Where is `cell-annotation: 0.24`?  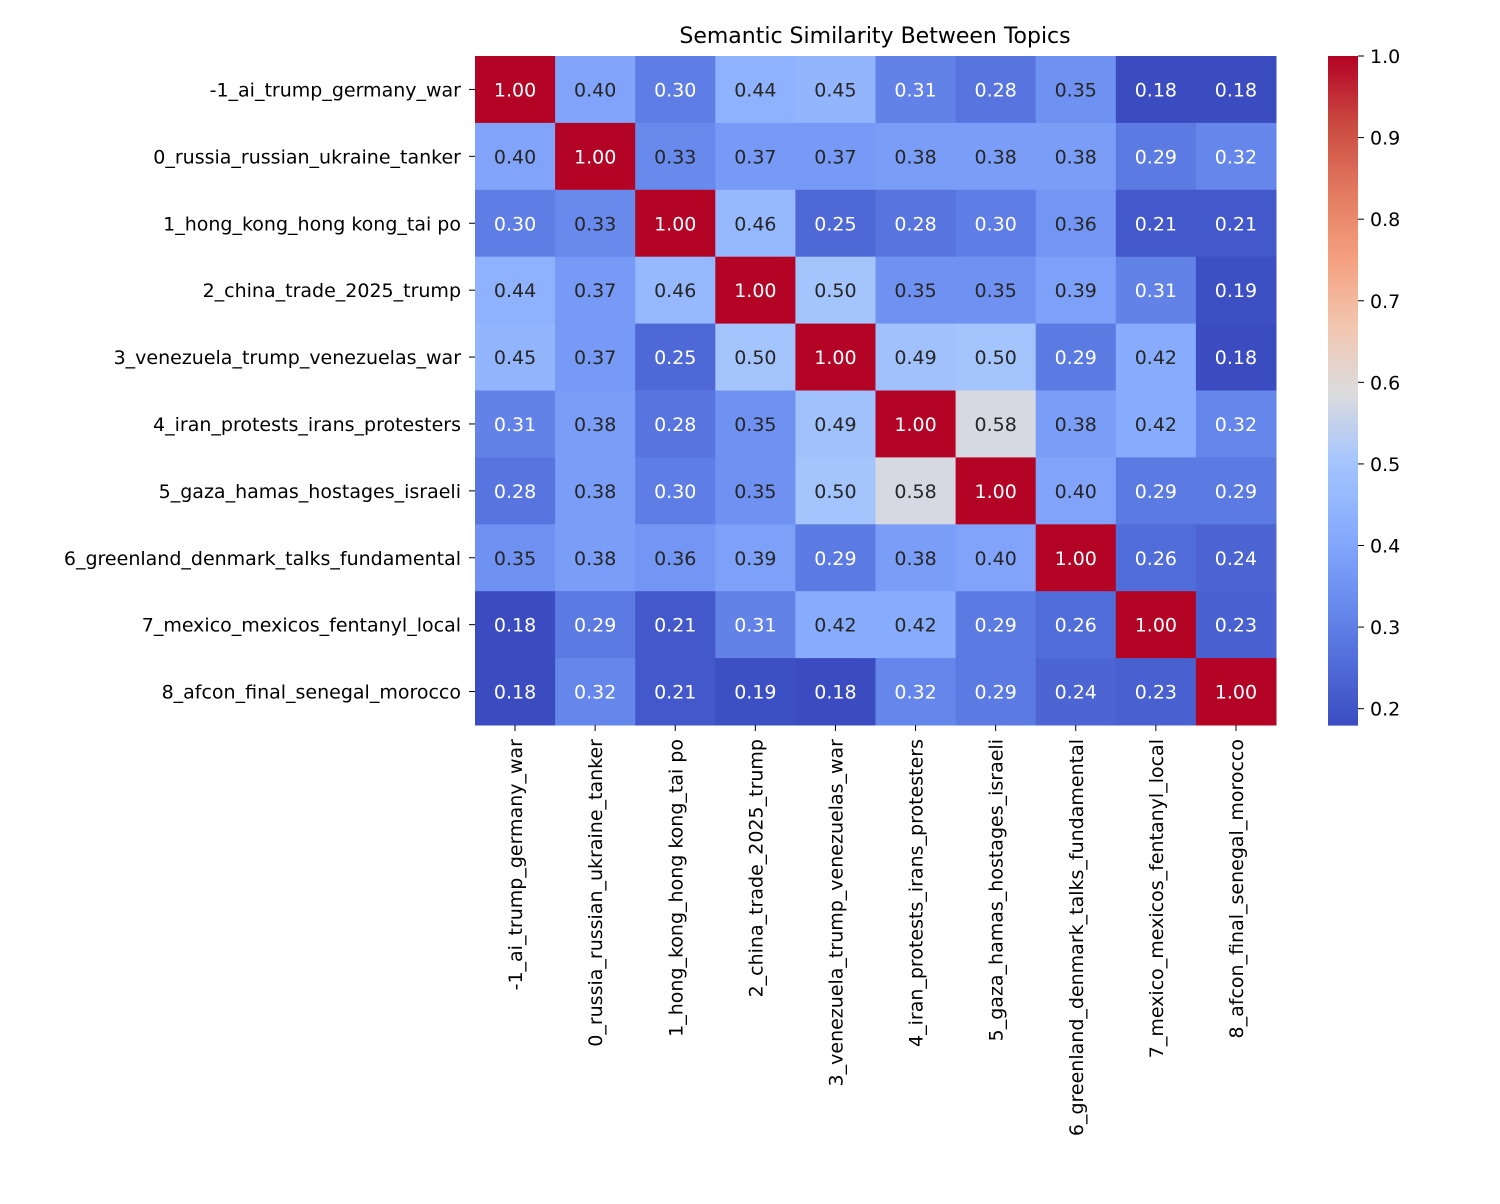
cell-annotation: 0.24 is located at coordinates (1236, 559).